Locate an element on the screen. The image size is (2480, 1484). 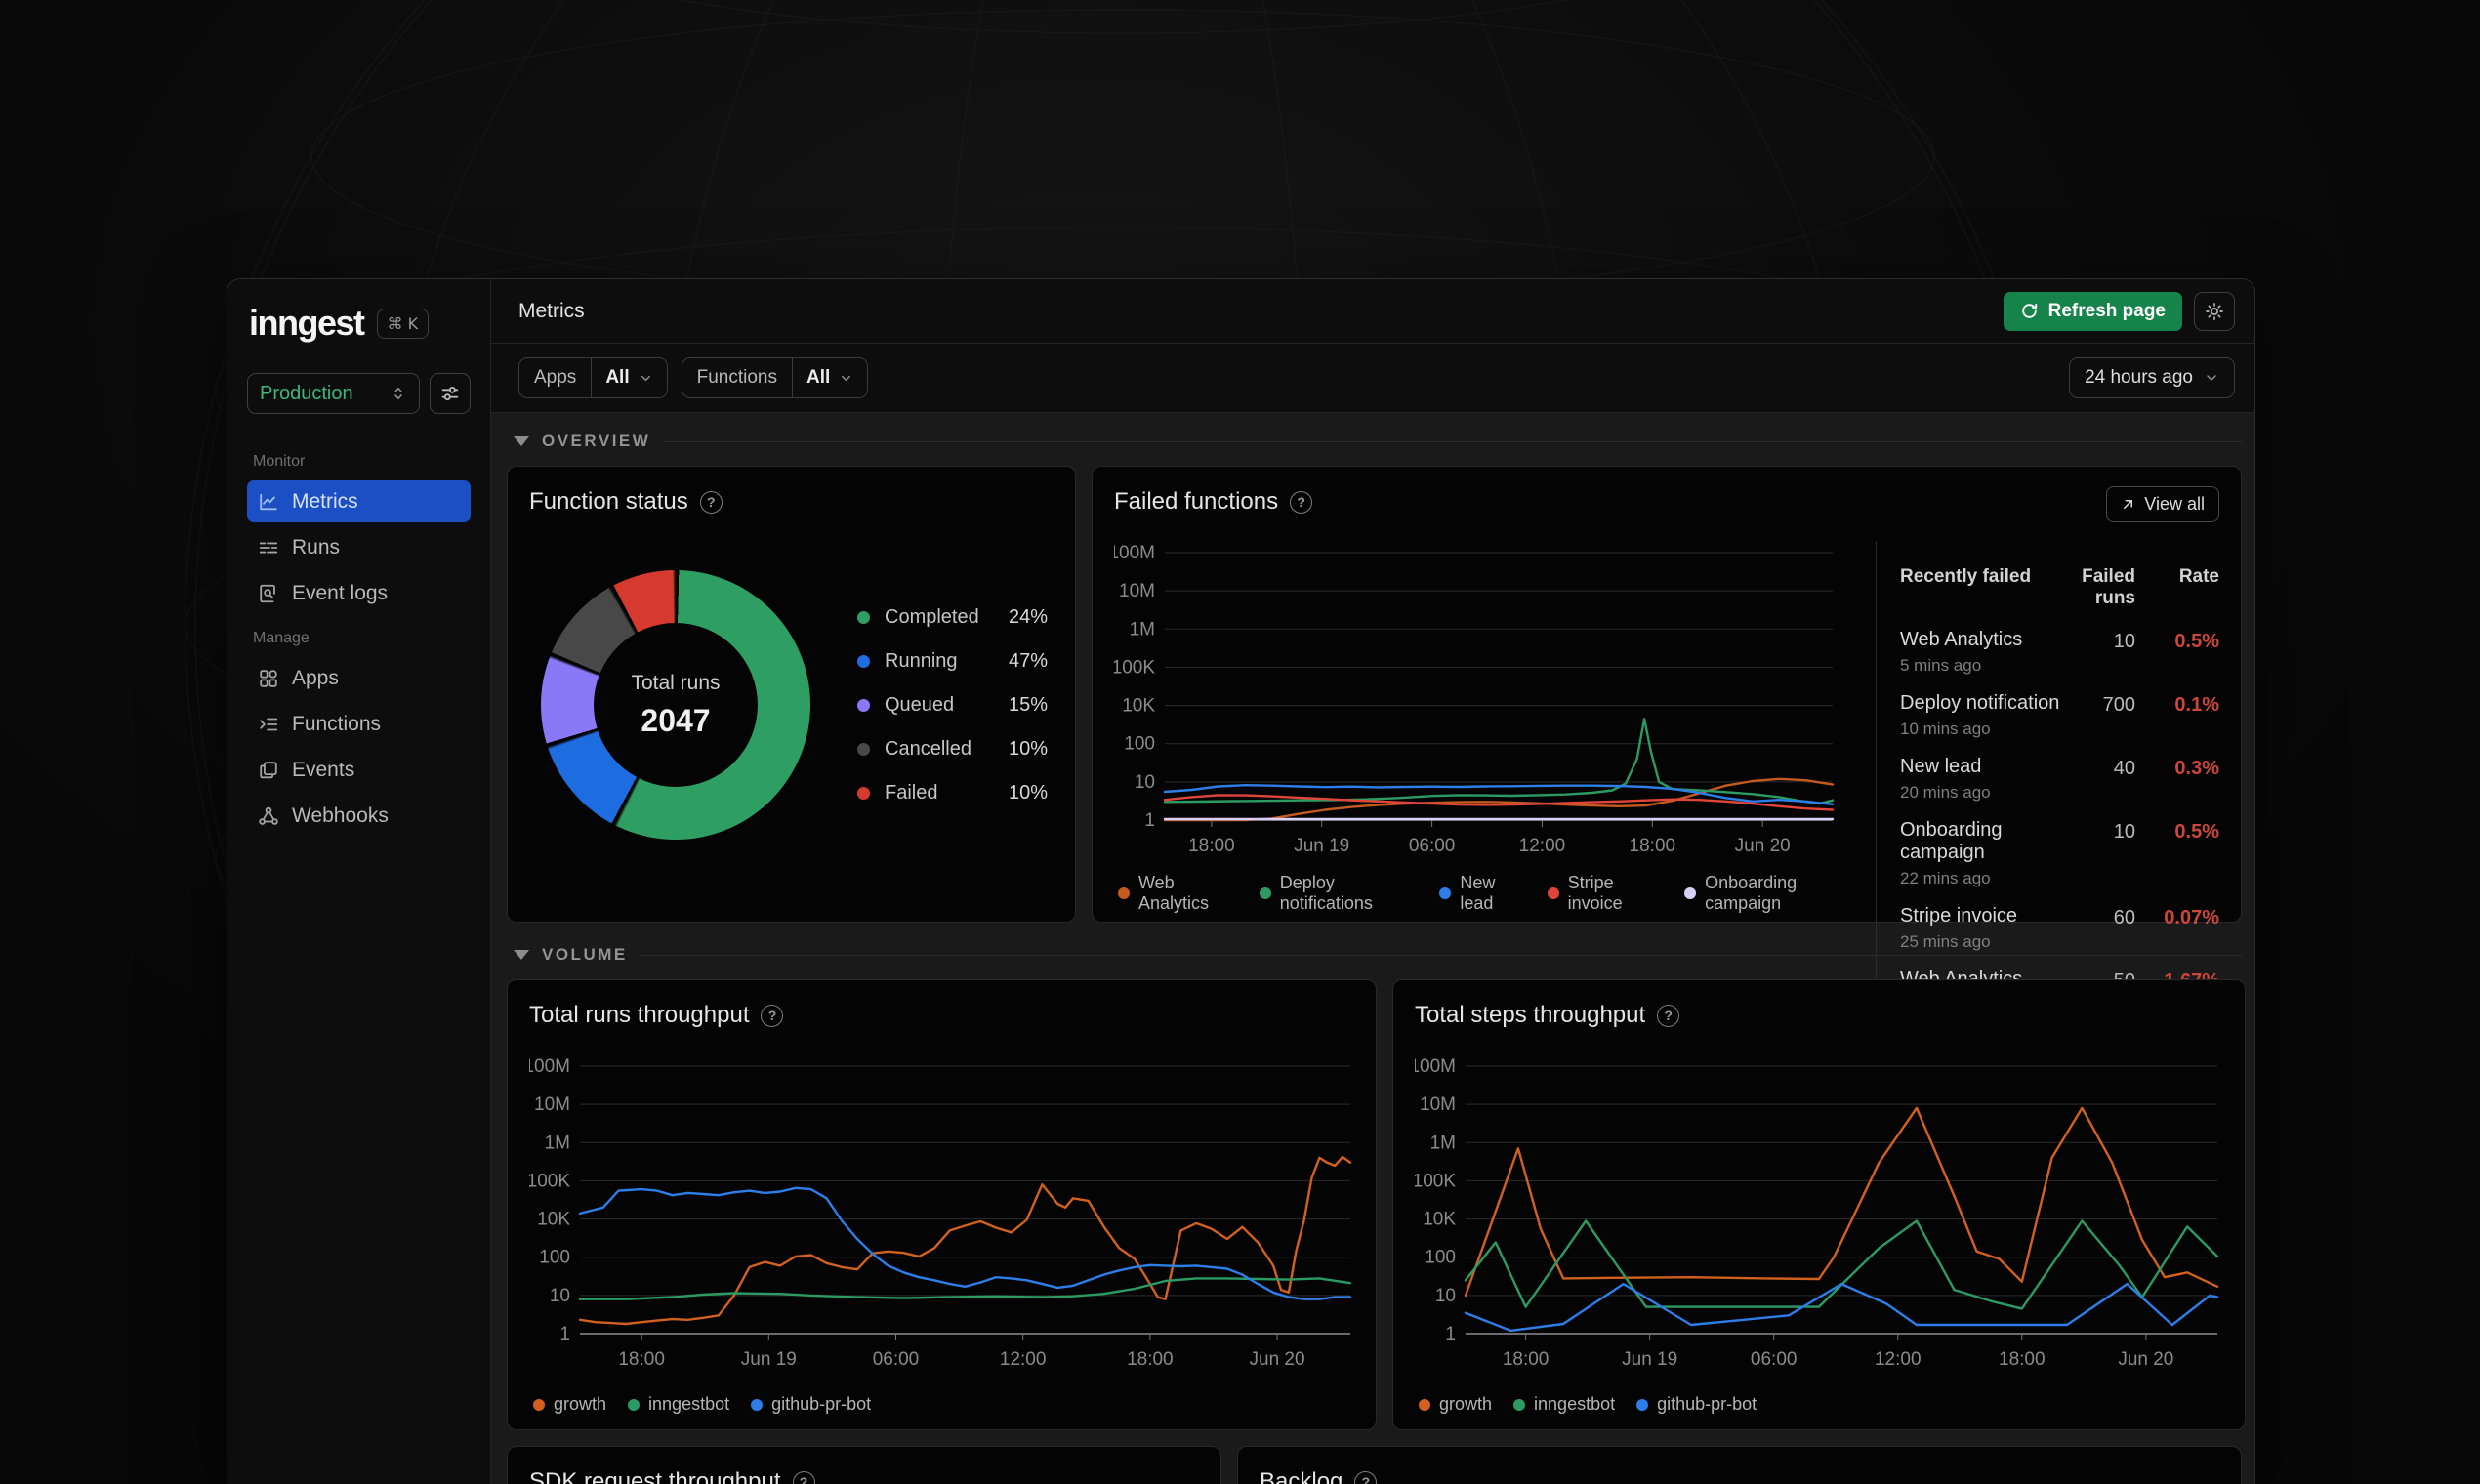
status-legend-item: Queued 15% is located at coordinates (952, 705).